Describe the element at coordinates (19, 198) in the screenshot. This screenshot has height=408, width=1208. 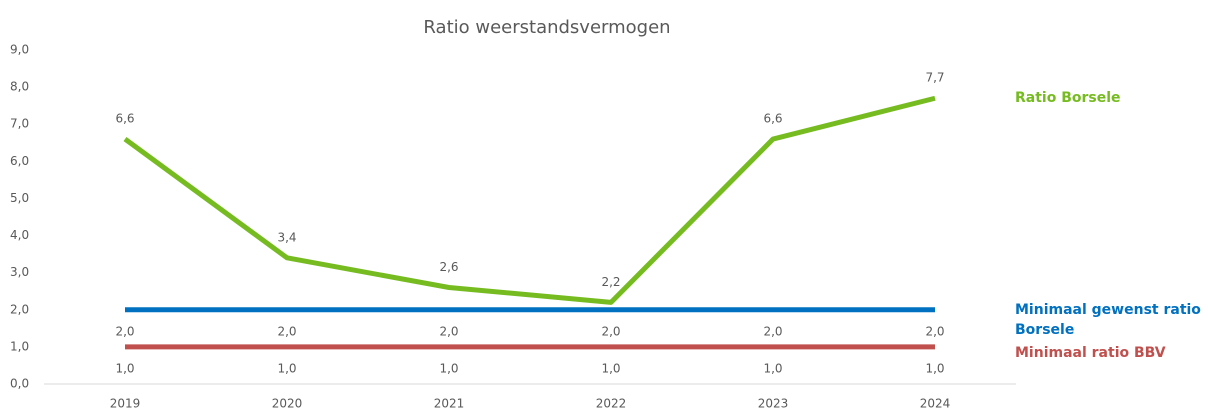
I see `y-tick-label: 5,0` at that location.